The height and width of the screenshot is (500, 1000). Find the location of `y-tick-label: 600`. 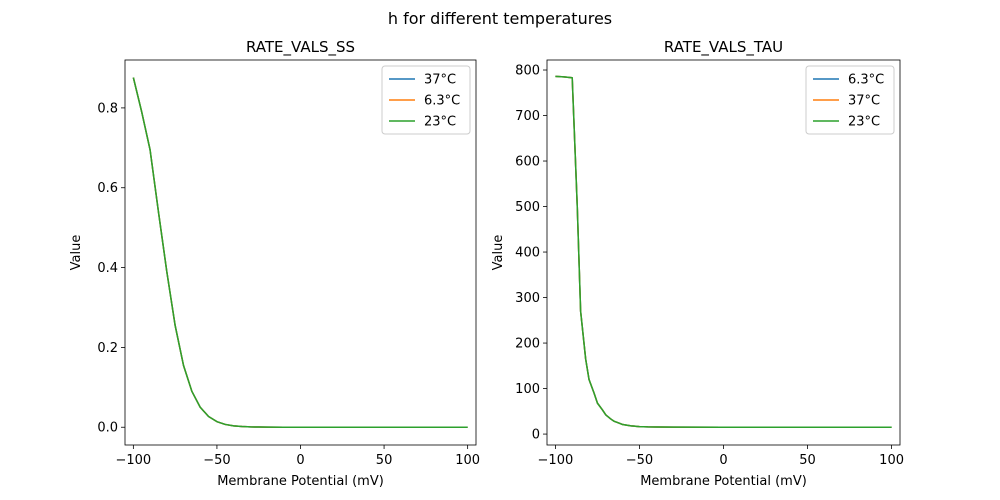

y-tick-label: 600 is located at coordinates (527, 162).